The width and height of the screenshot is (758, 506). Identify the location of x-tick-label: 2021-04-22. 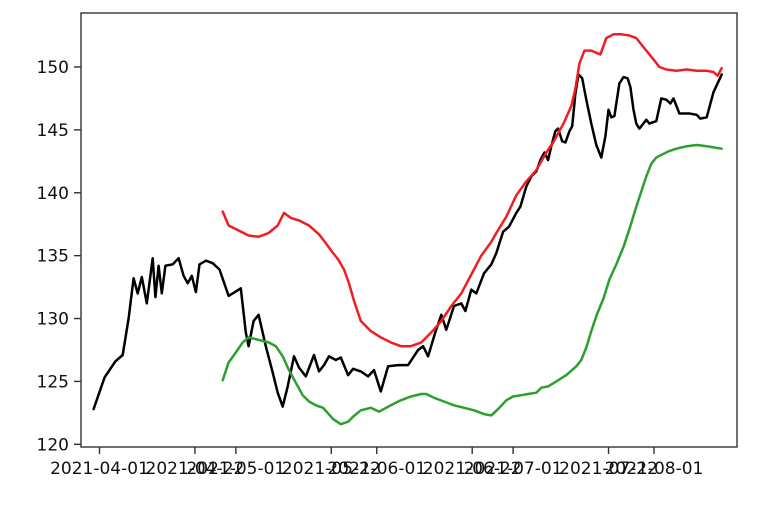
(195, 469).